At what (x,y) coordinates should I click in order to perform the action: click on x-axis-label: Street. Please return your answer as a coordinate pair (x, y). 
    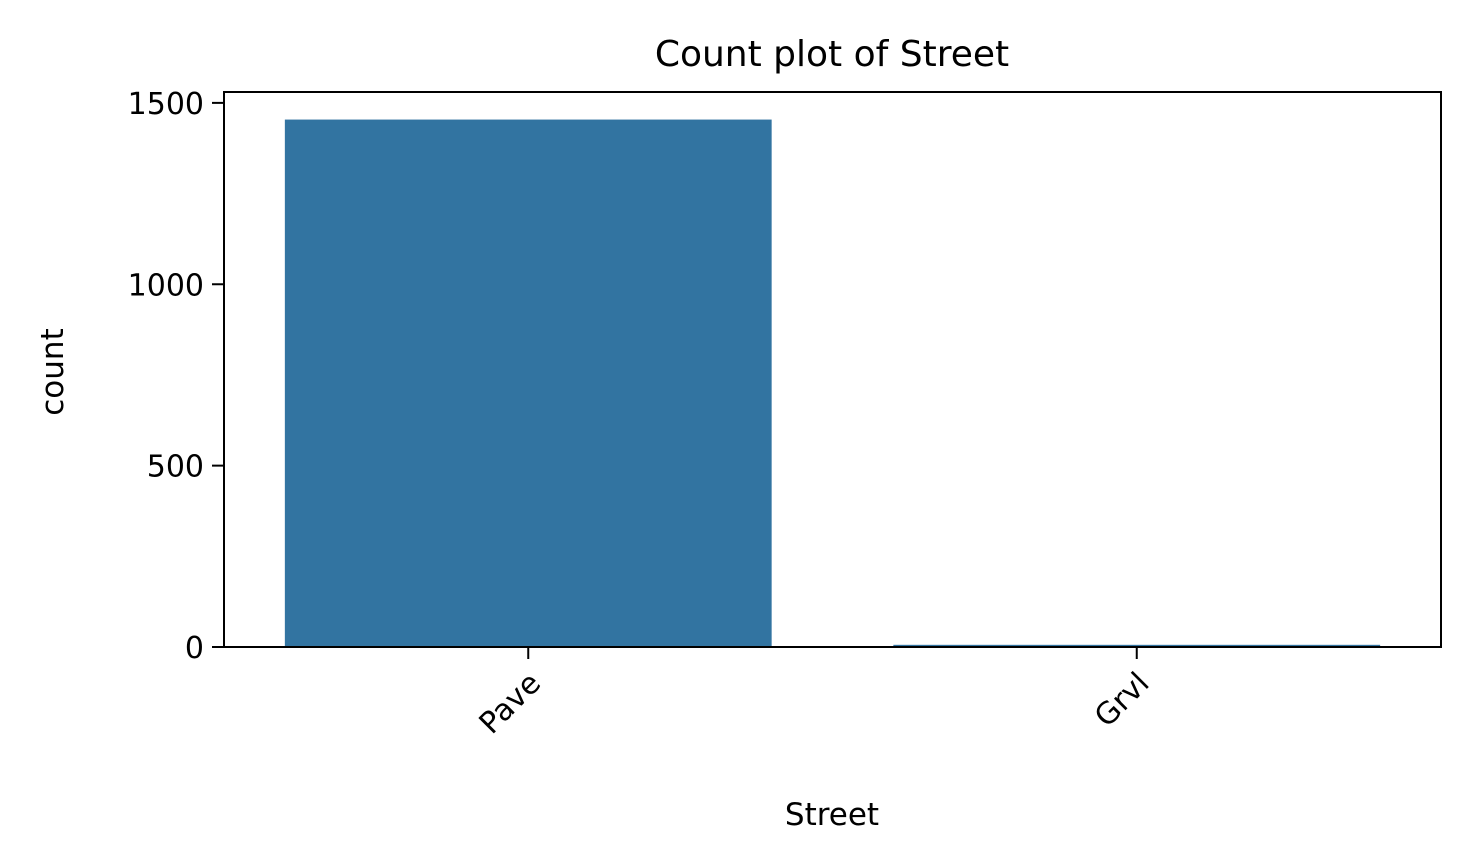
    Looking at the image, I should click on (832, 815).